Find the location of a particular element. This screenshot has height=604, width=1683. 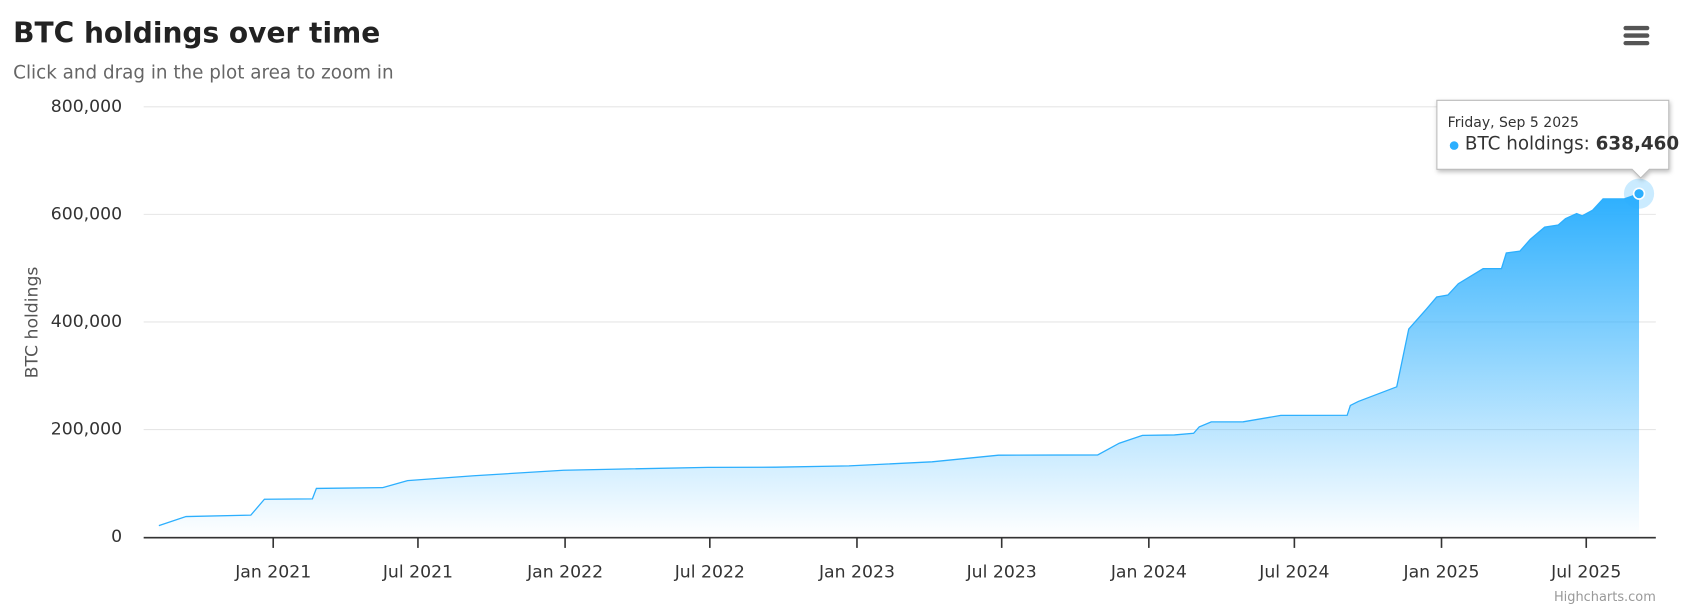

x-tick-label: Jan 2023 is located at coordinates (856, 573).